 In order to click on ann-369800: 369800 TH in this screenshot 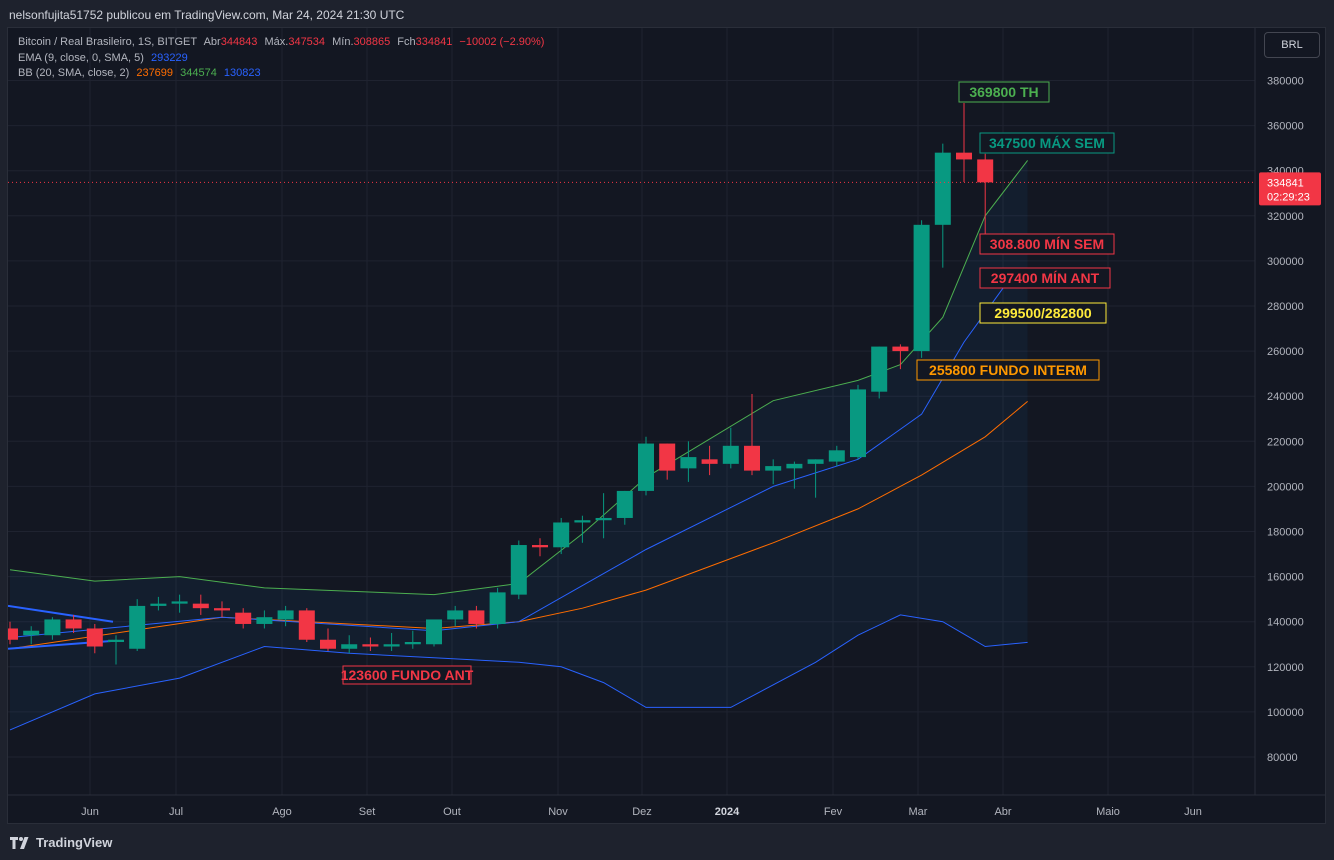, I will do `click(1004, 92)`.